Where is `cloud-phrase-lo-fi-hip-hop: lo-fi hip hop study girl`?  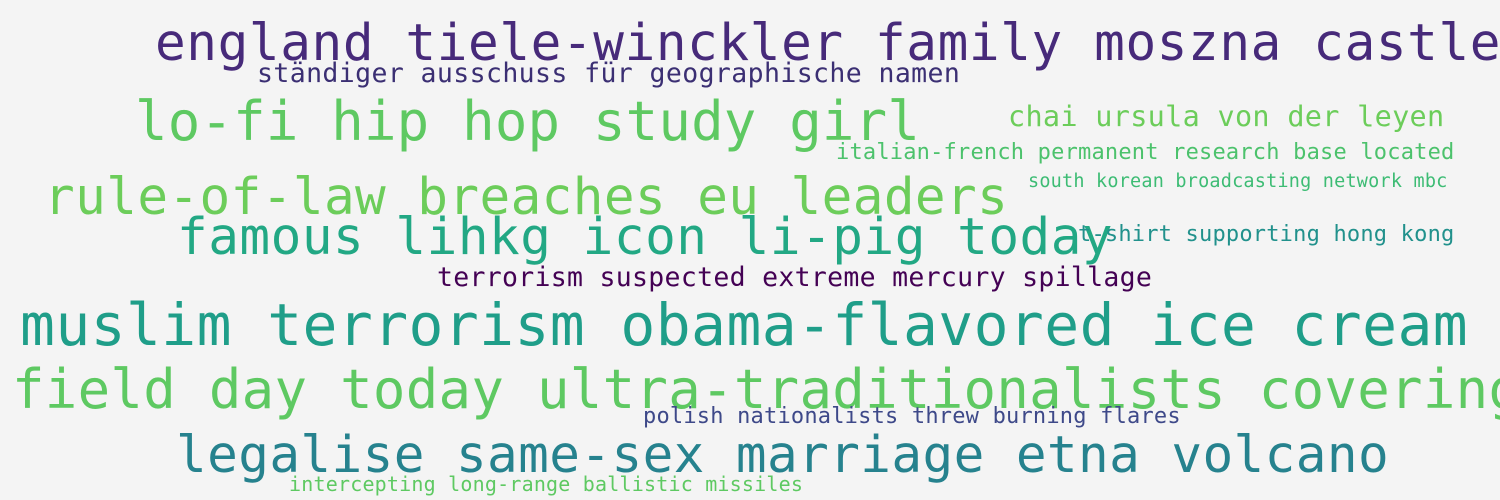
cloud-phrase-lo-fi-hip-hop: lo-fi hip hop study girl is located at coordinates (528, 121).